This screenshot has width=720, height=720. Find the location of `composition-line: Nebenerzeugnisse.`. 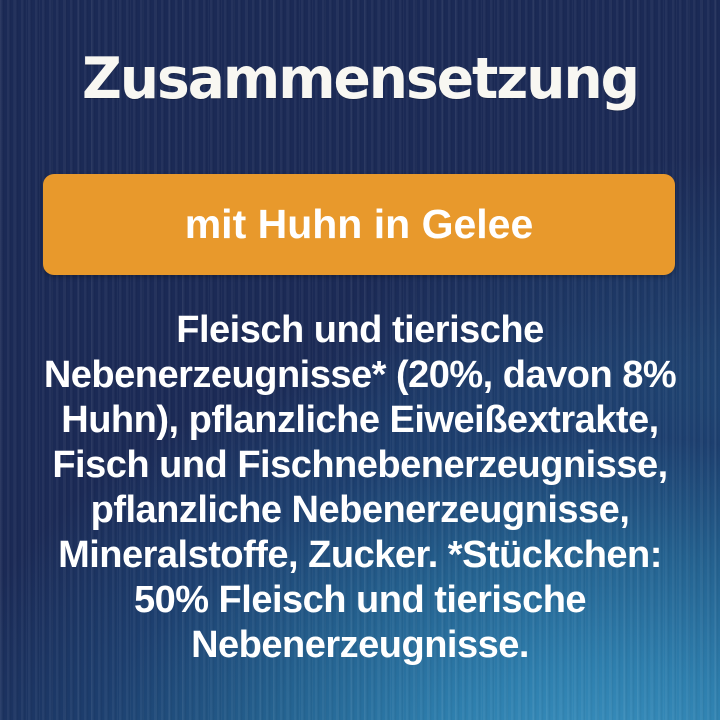

composition-line: Nebenerzeugnisse. is located at coordinates (360, 645).